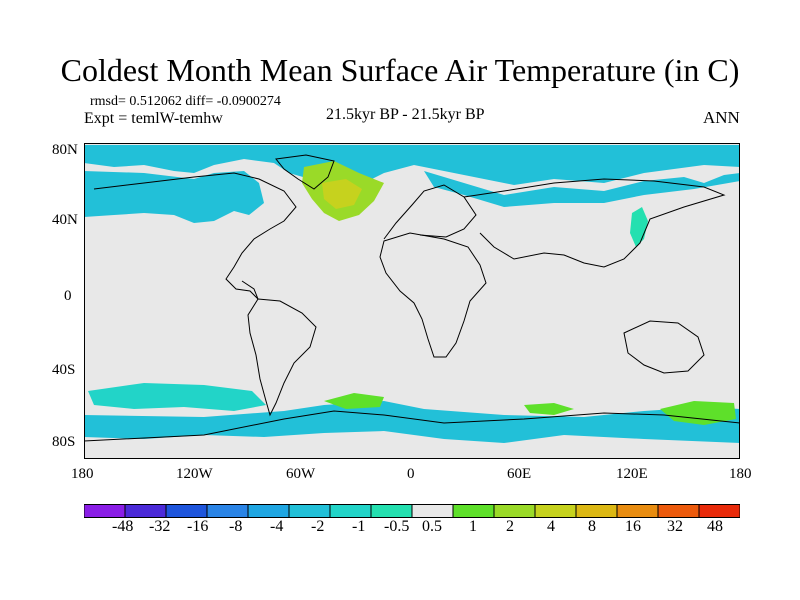  Describe the element at coordinates (519, 474) in the screenshot. I see `lon-tick-label: 60E` at that location.